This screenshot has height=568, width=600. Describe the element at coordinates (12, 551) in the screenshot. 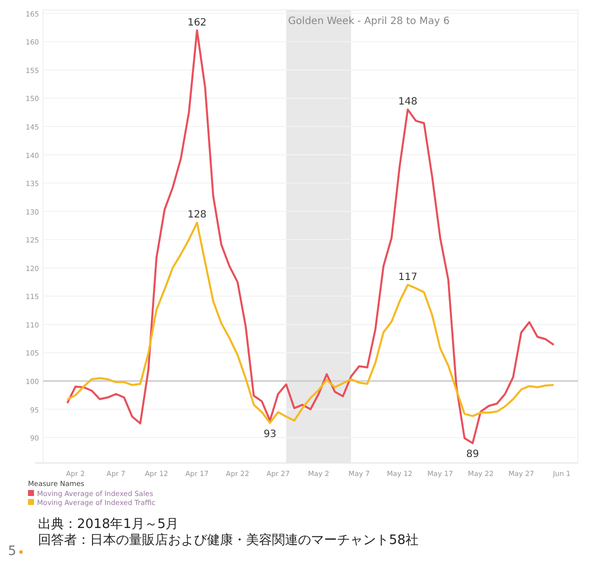

I see `text: 5` at that location.